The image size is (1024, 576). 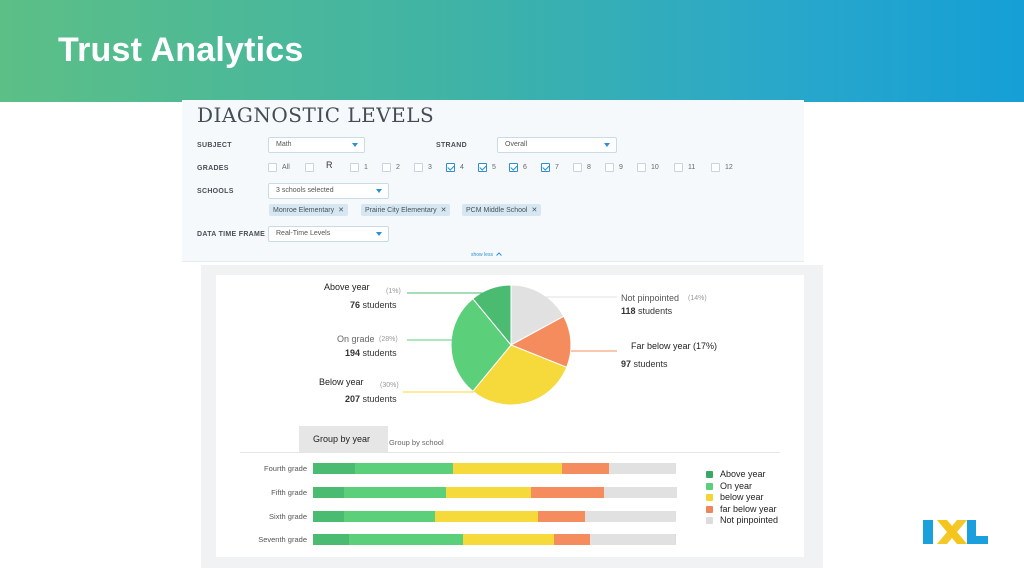 What do you see at coordinates (214, 145) in the screenshot?
I see `subject-label: SUBJECT` at bounding box center [214, 145].